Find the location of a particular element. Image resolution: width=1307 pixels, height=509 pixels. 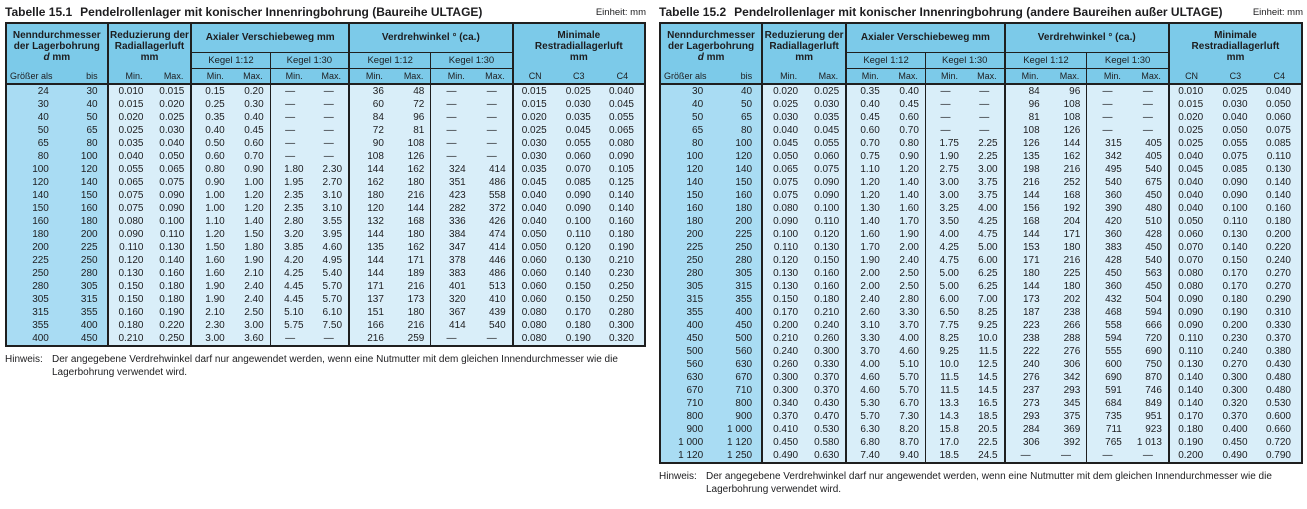

col-header-clearance: Minimale Restradiallagerluft mm is located at coordinates (578, 45).